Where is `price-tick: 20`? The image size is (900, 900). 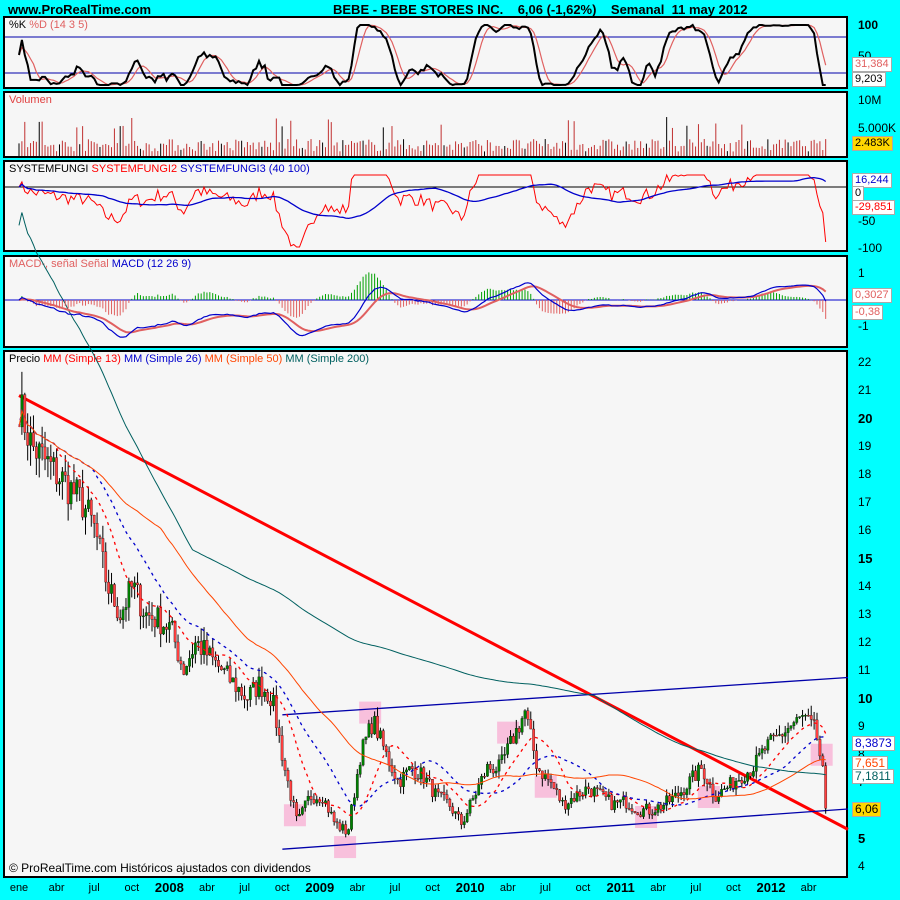
price-tick: 20 is located at coordinates (865, 418).